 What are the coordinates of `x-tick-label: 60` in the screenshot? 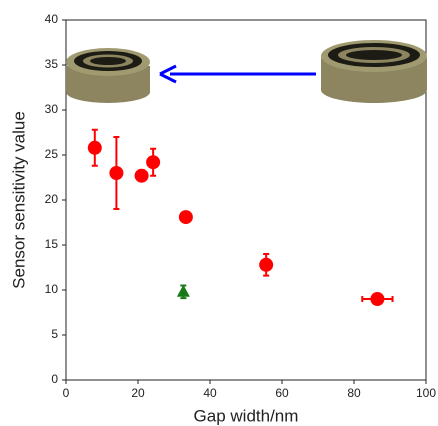 It's located at (282, 393).